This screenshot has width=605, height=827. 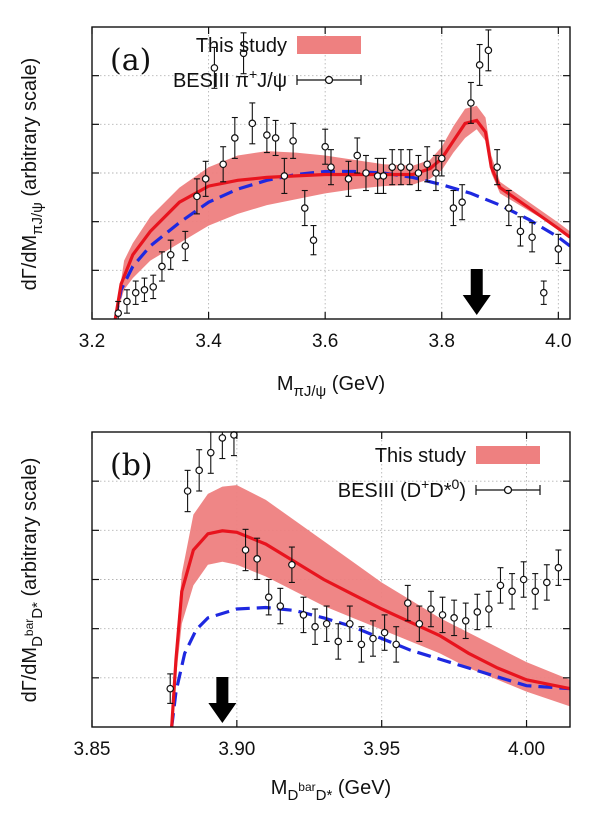 What do you see at coordinates (37, 610) in the screenshot?
I see `panel-b-y-axis-sub-tail: D*` at bounding box center [37, 610].